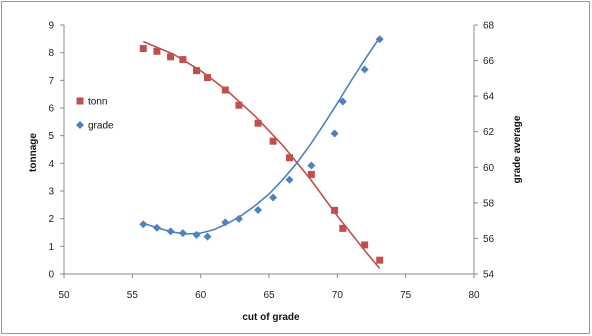  What do you see at coordinates (51, 26) in the screenshot?
I see `y-left-tick-label: 9` at bounding box center [51, 26].